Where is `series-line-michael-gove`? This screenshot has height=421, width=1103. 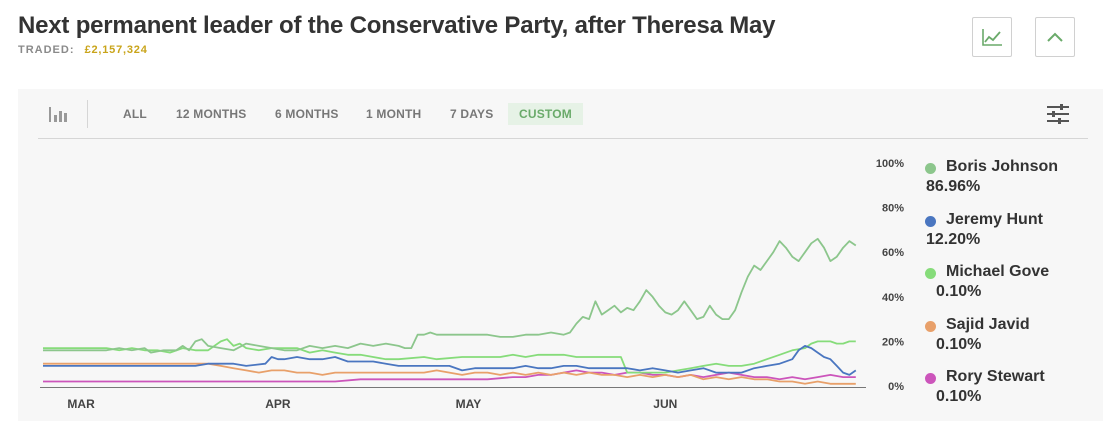
series-line-michael-gove is located at coordinates (449, 356).